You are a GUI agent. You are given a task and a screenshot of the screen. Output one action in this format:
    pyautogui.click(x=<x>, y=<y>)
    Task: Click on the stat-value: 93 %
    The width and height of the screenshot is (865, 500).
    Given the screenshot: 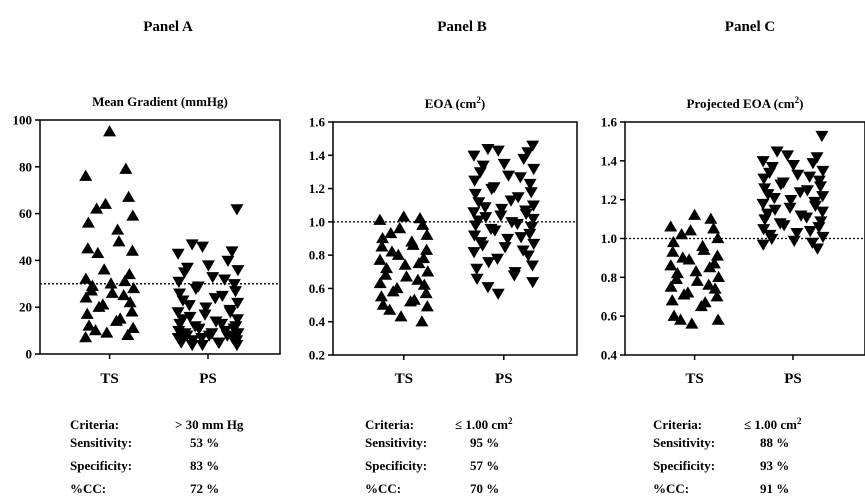 What is the action you would take?
    pyautogui.click(x=774, y=465)
    